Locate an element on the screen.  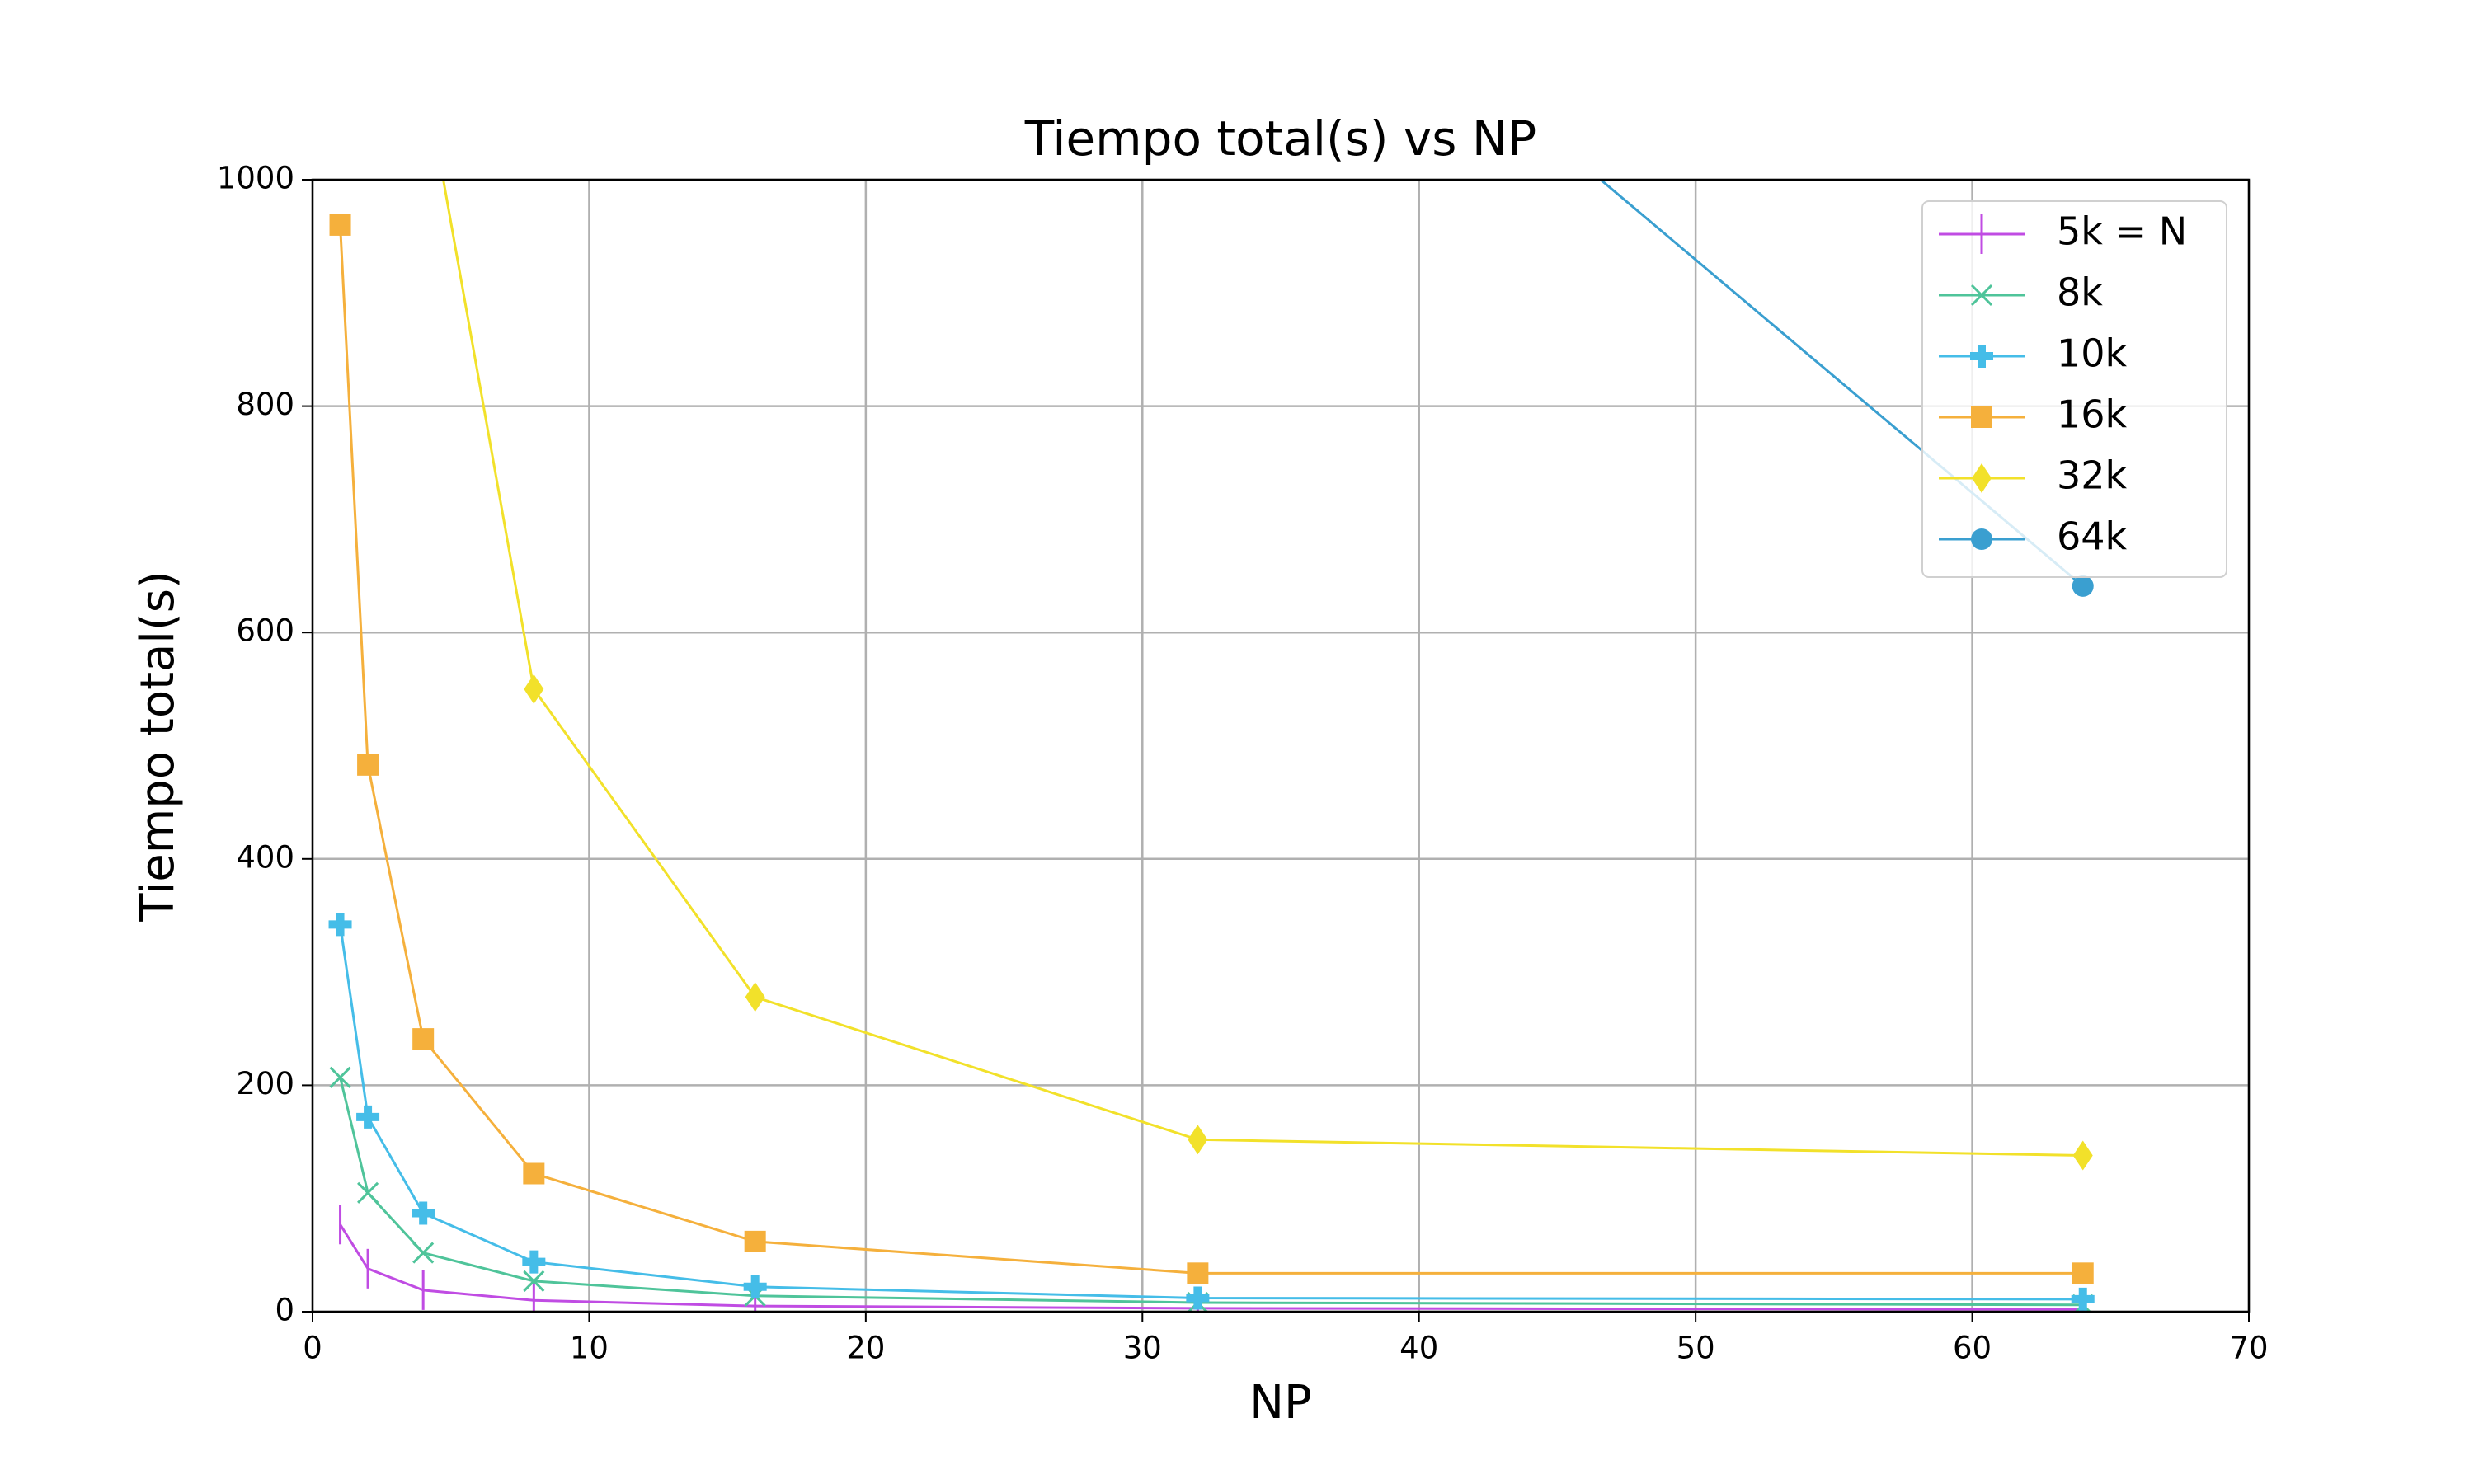
y-tick-label: 800 is located at coordinates (265, 404).